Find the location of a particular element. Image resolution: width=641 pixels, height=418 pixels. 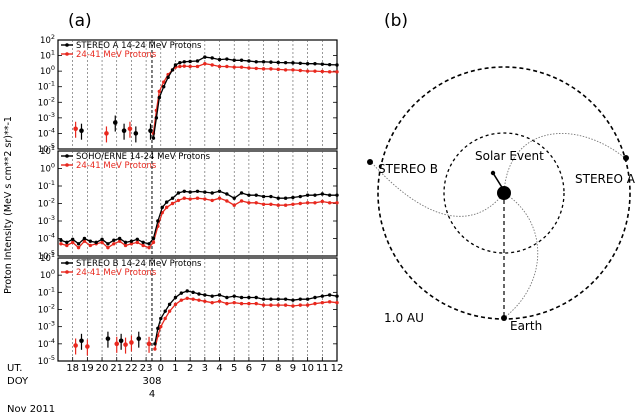

field-line-earth is located at coordinates (521, 255).